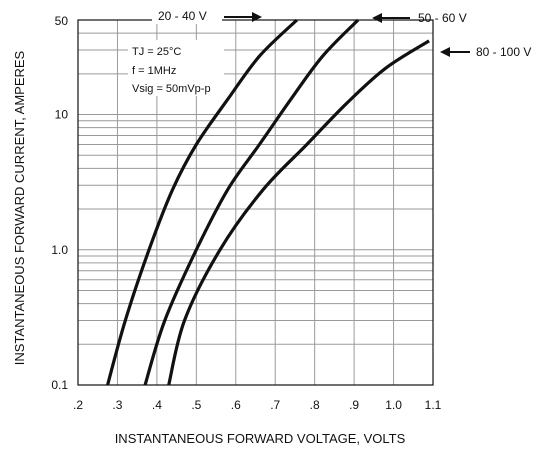  Describe the element at coordinates (156, 52) in the screenshot. I see `condition-temperature: TJ = 25°C` at that location.